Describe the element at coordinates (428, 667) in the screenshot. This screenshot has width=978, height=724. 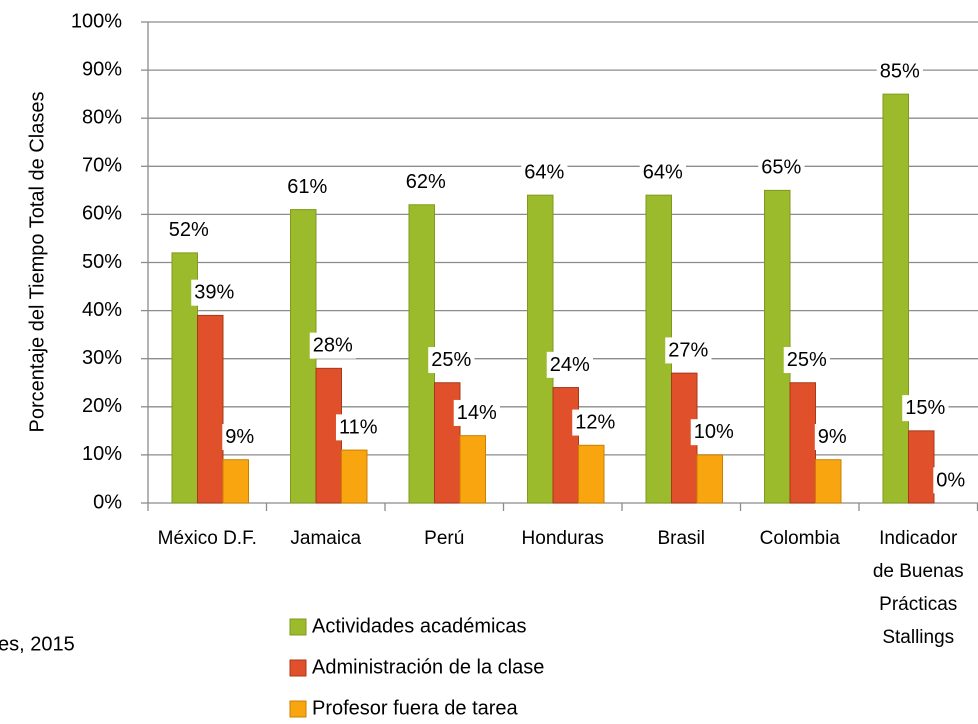
I see `legend-label: Administración de la clase` at that location.